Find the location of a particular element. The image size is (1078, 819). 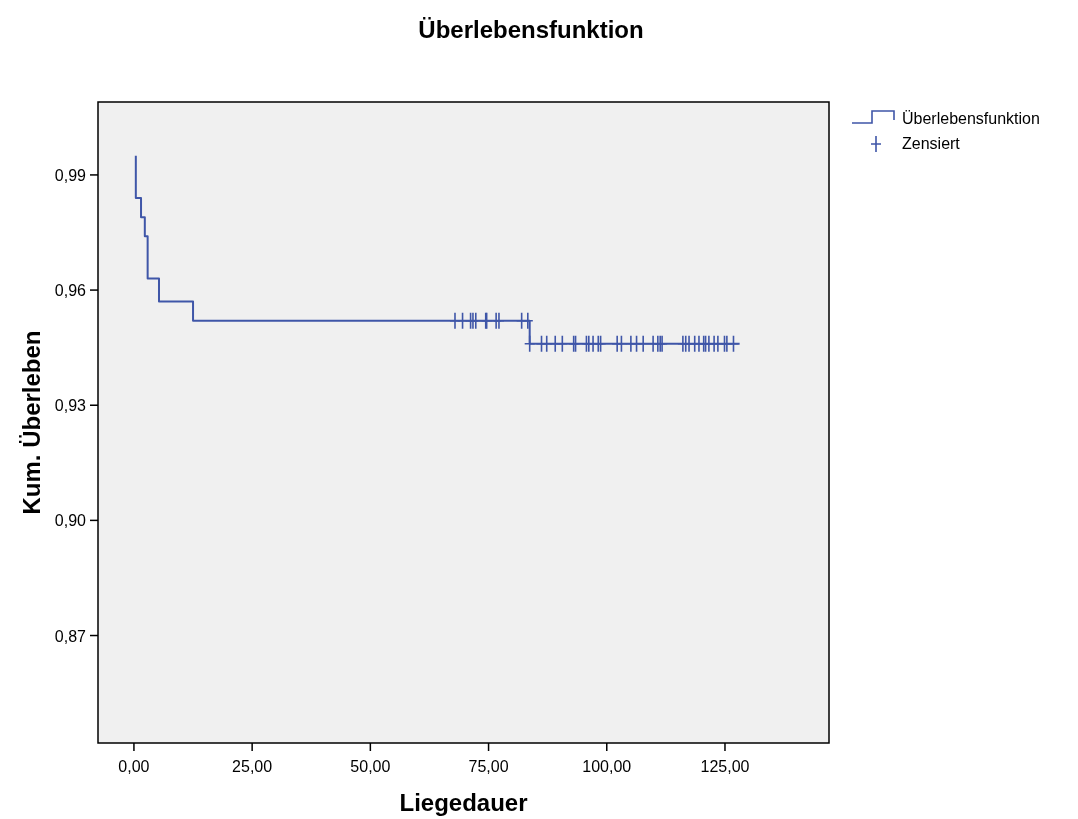

x-tick-label: 125,00 is located at coordinates (725, 766).